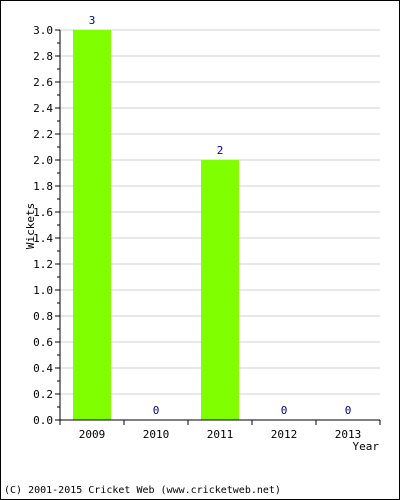  Describe the element at coordinates (366, 446) in the screenshot. I see `x-axis-title: Year` at that location.